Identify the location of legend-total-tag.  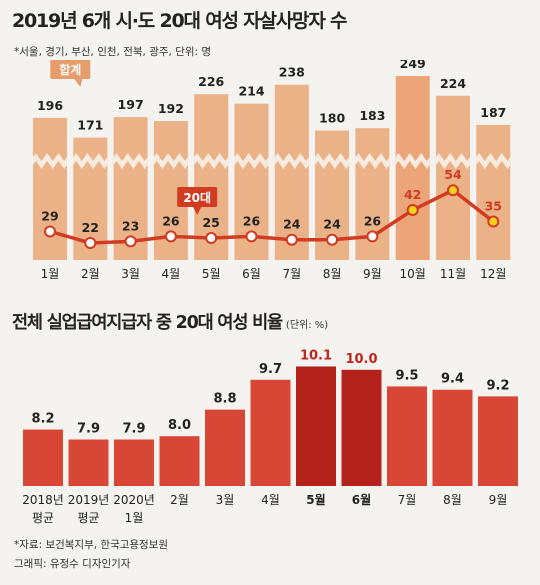
(70, 69).